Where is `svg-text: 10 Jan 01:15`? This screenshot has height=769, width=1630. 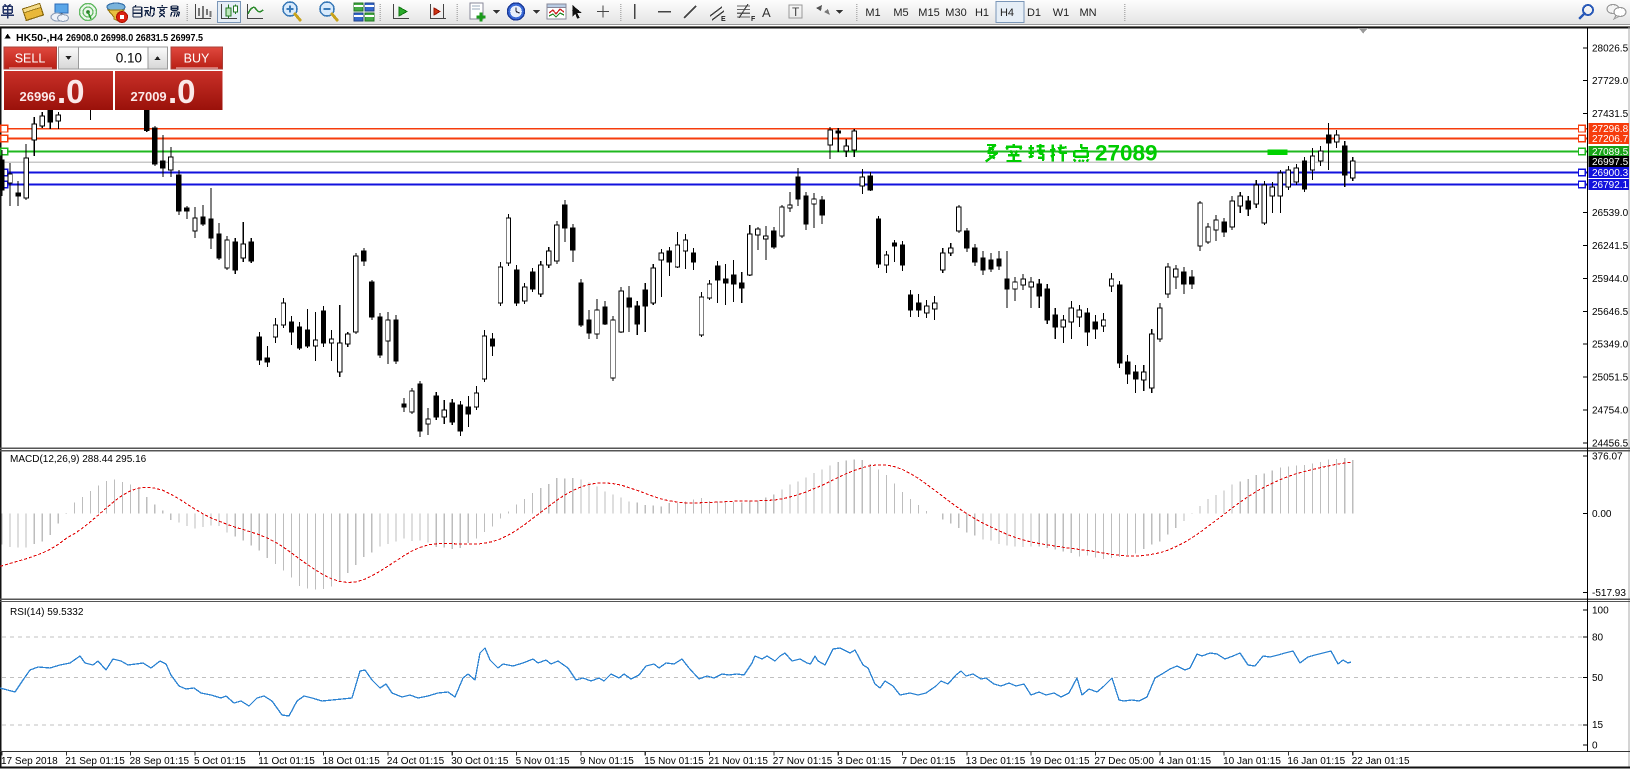
svg-text: 10 Jan 01:15 is located at coordinates (1252, 761).